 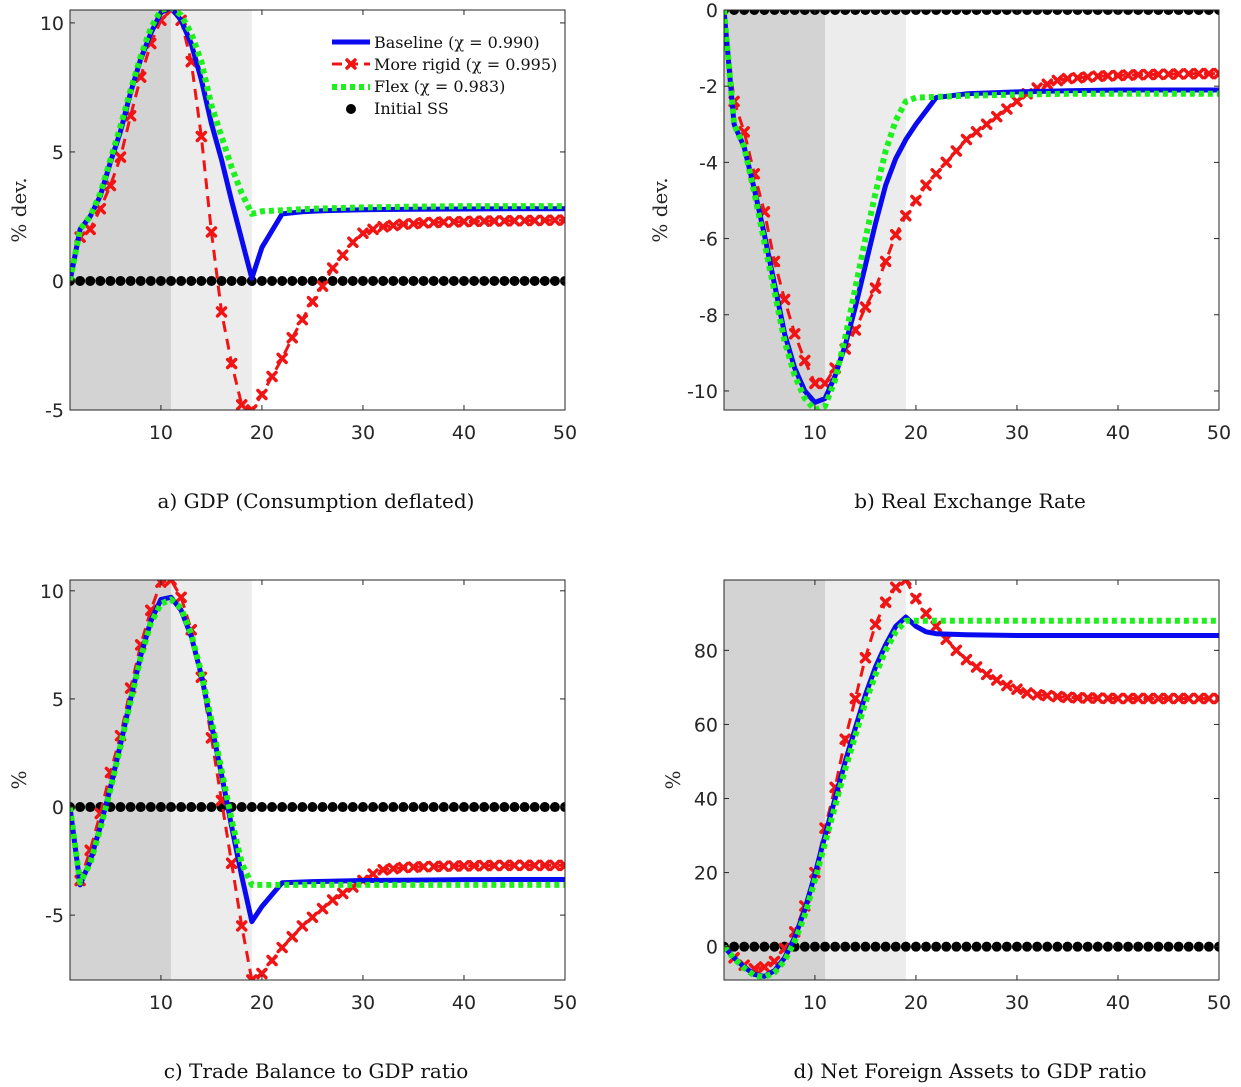 I want to click on legend-label-more-rigid: More rigid (χ = 0.995), so click(x=465, y=64).